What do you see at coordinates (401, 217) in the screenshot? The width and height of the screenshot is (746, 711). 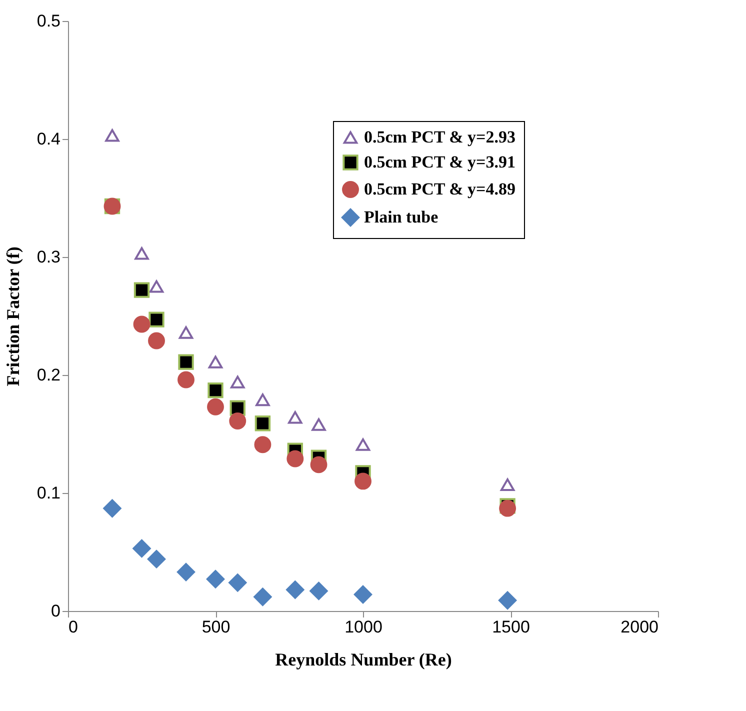 I see `legend-label: Plain tube` at bounding box center [401, 217].